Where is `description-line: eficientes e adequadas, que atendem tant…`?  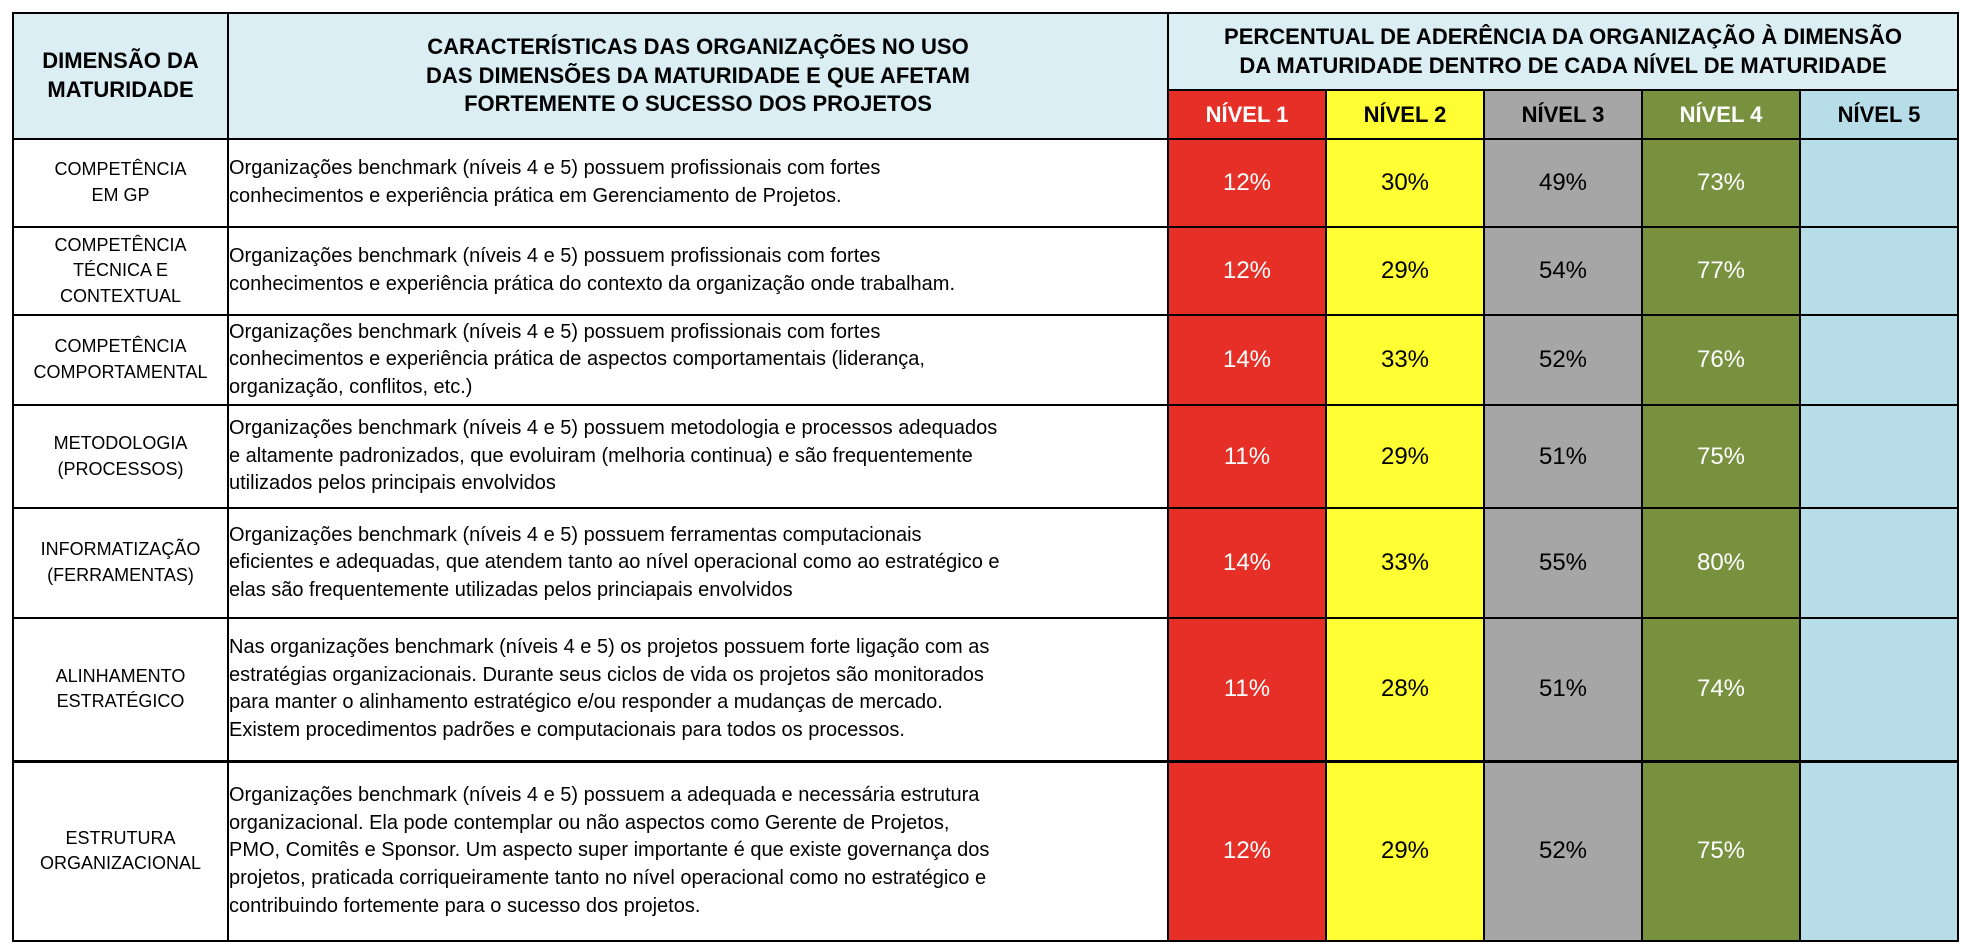
description-line: eficientes e adequadas, que atendem tant… is located at coordinates (614, 562).